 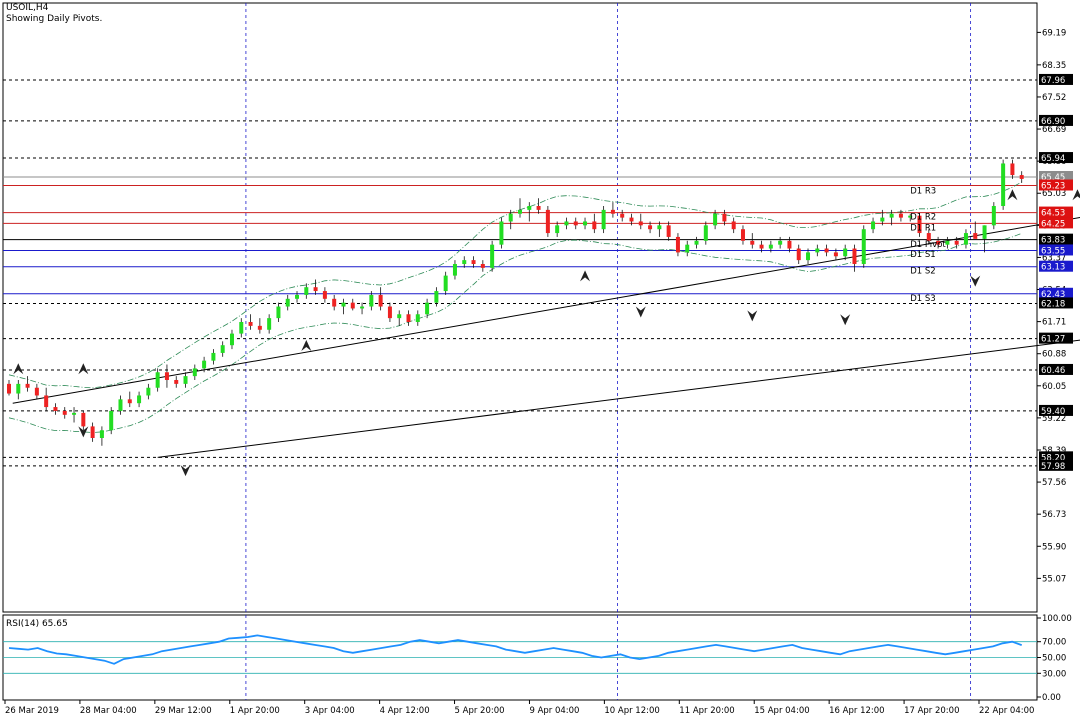 What do you see at coordinates (37, 624) in the screenshot?
I see `rsi-title: RSI(14) 65.65` at bounding box center [37, 624].